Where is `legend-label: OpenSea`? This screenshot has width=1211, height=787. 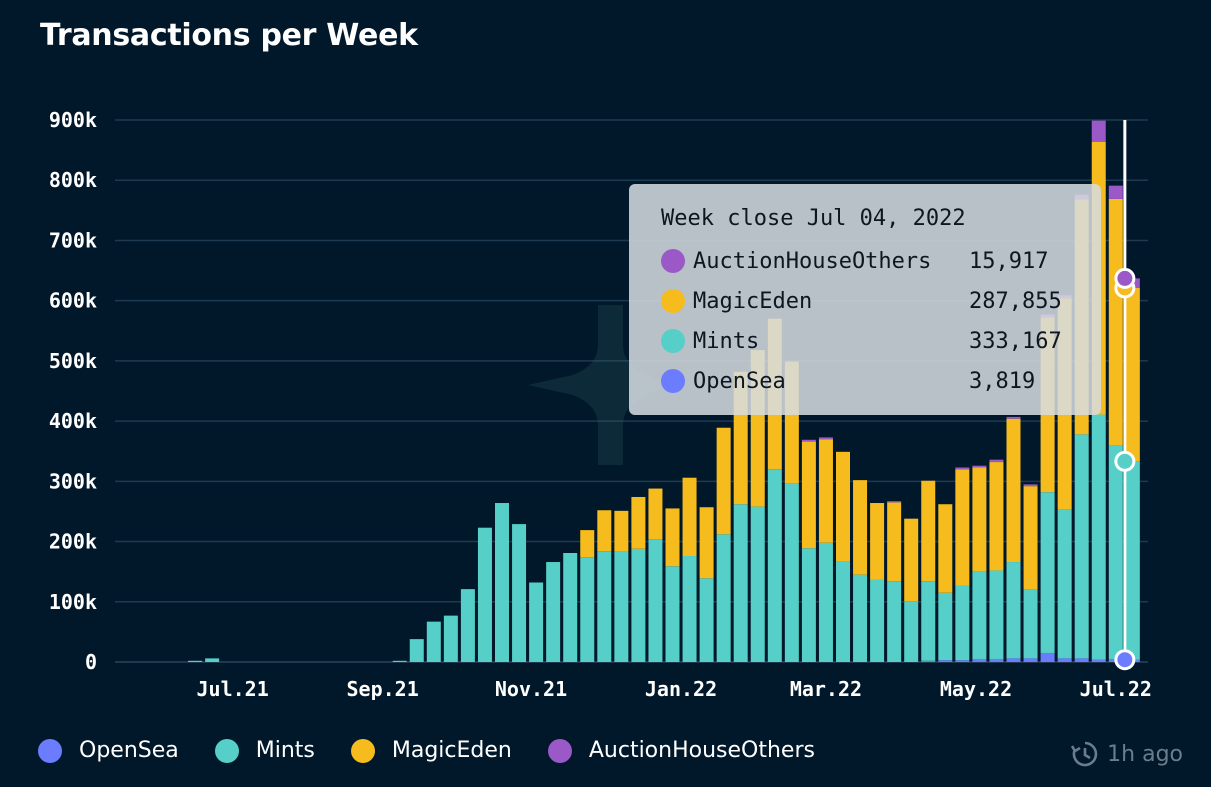
legend-label: OpenSea is located at coordinates (129, 750).